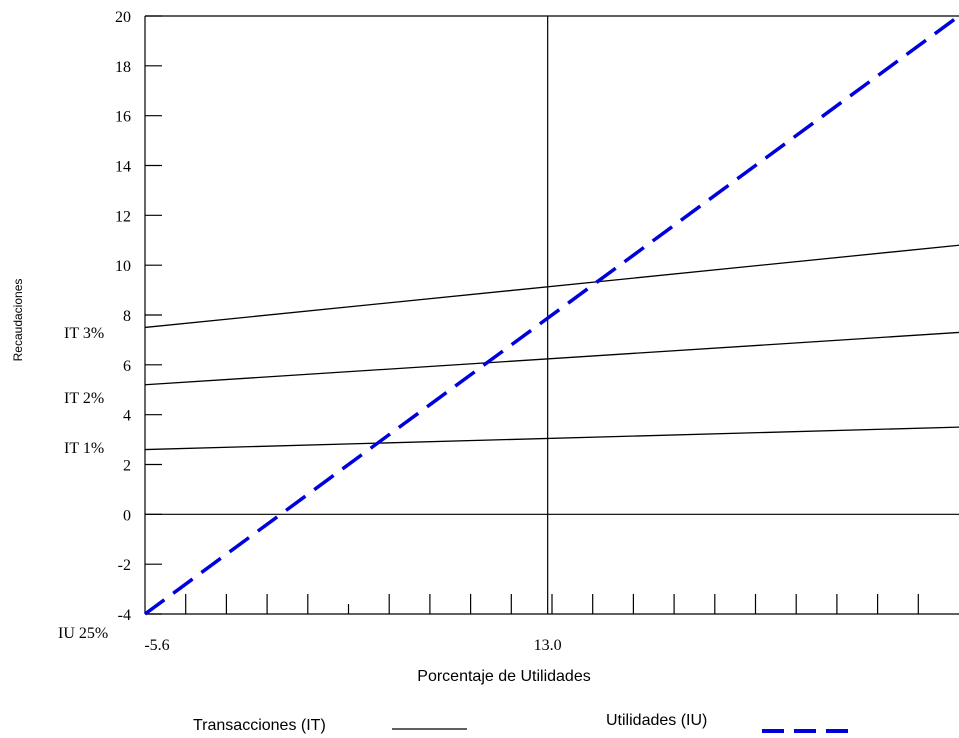 The height and width of the screenshot is (738, 959). Describe the element at coordinates (656, 720) in the screenshot. I see `legend-label-utilidades: Utilidades (IU)` at that location.